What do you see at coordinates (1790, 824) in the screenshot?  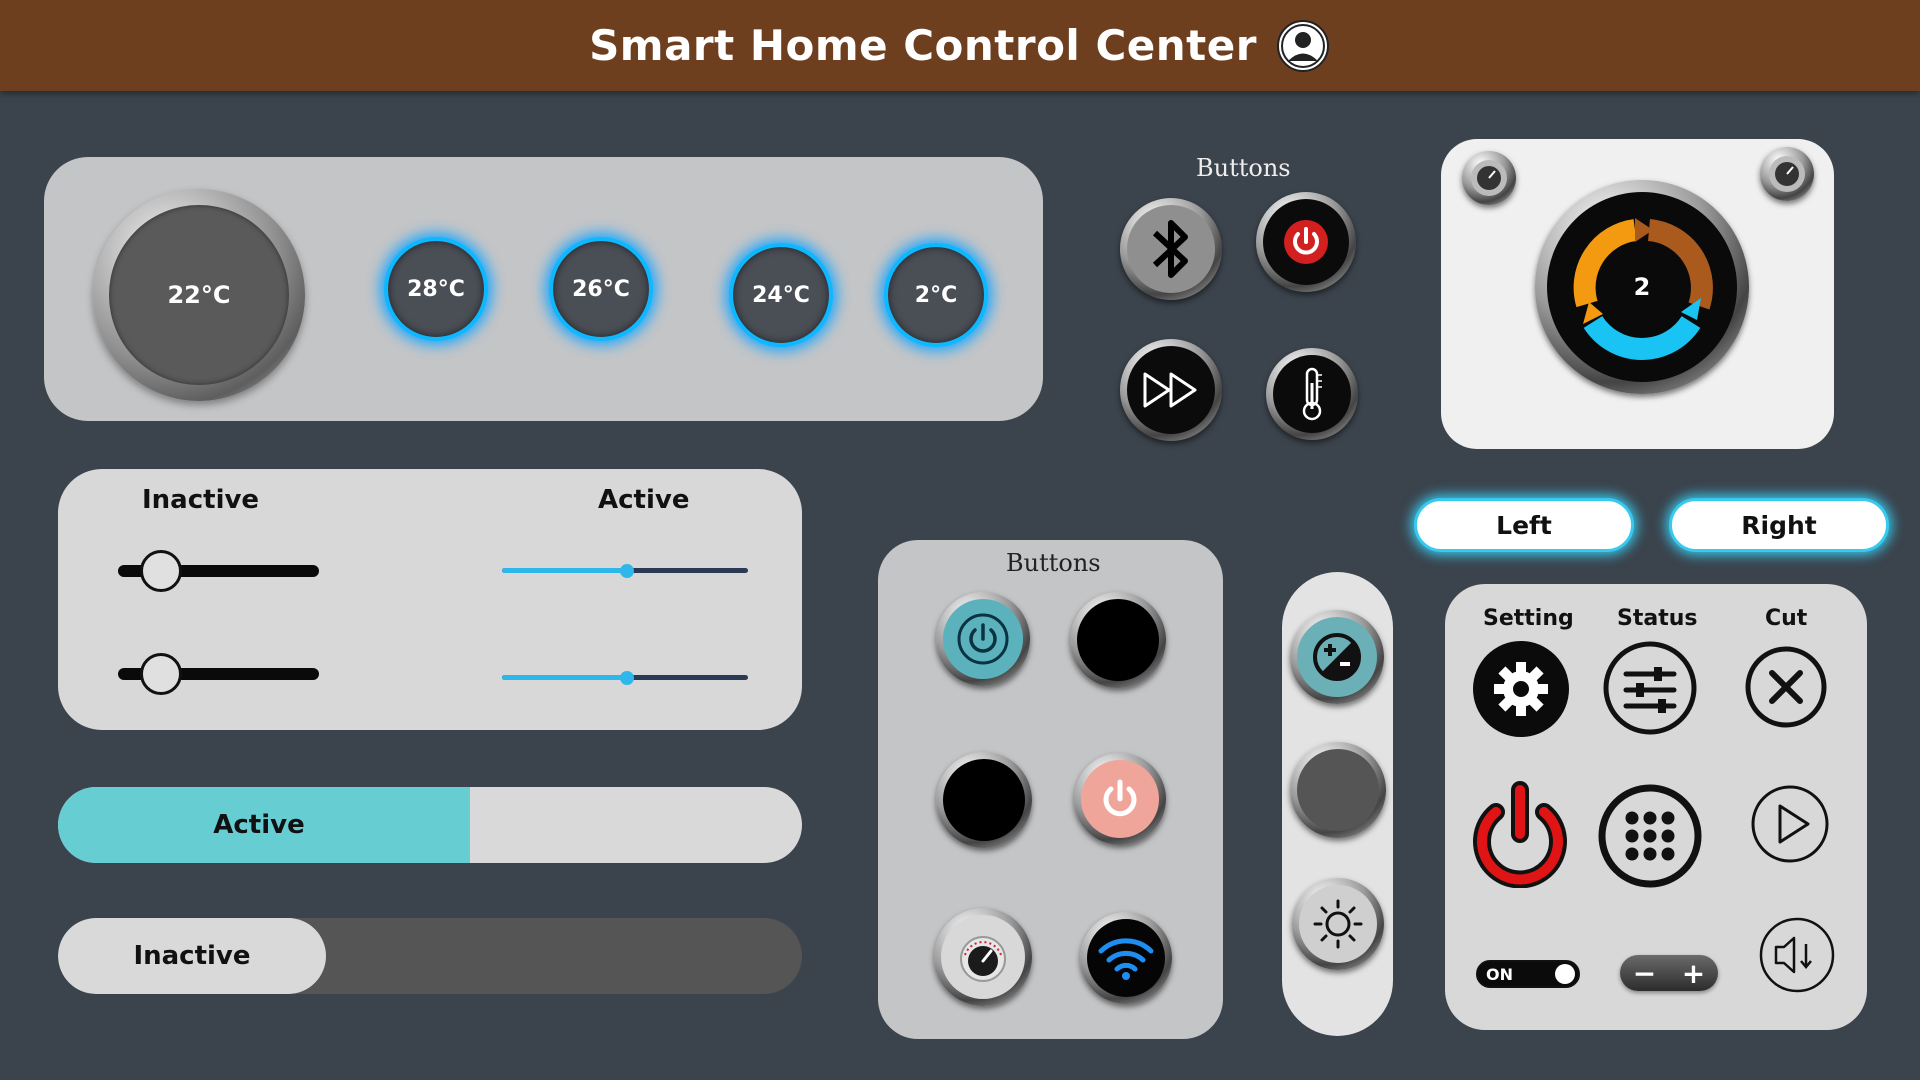 I see `play-icon` at bounding box center [1790, 824].